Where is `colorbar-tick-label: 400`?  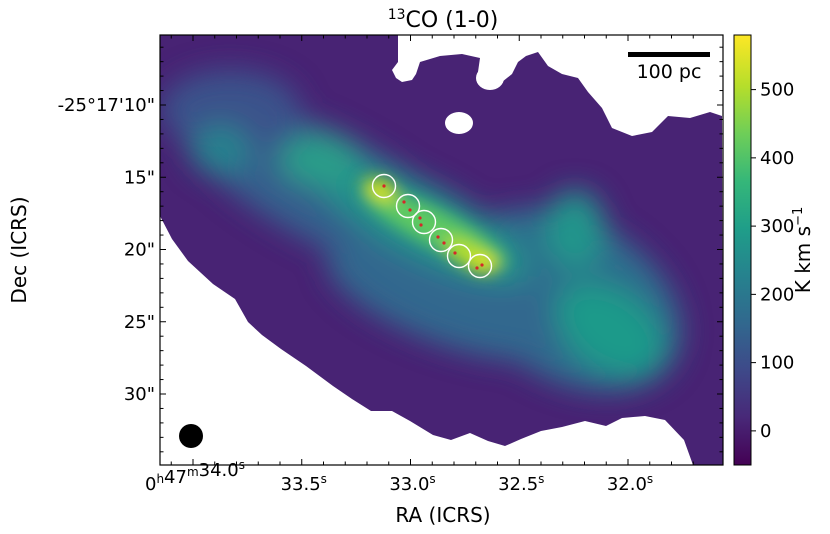
colorbar-tick-label: 400 is located at coordinates (777, 158).